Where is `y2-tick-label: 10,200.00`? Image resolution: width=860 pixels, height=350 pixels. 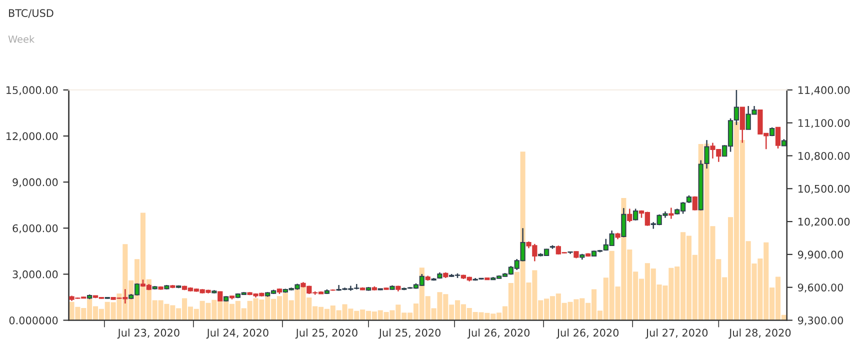 y2-tick-label: 10,200.00 is located at coordinates (824, 222).